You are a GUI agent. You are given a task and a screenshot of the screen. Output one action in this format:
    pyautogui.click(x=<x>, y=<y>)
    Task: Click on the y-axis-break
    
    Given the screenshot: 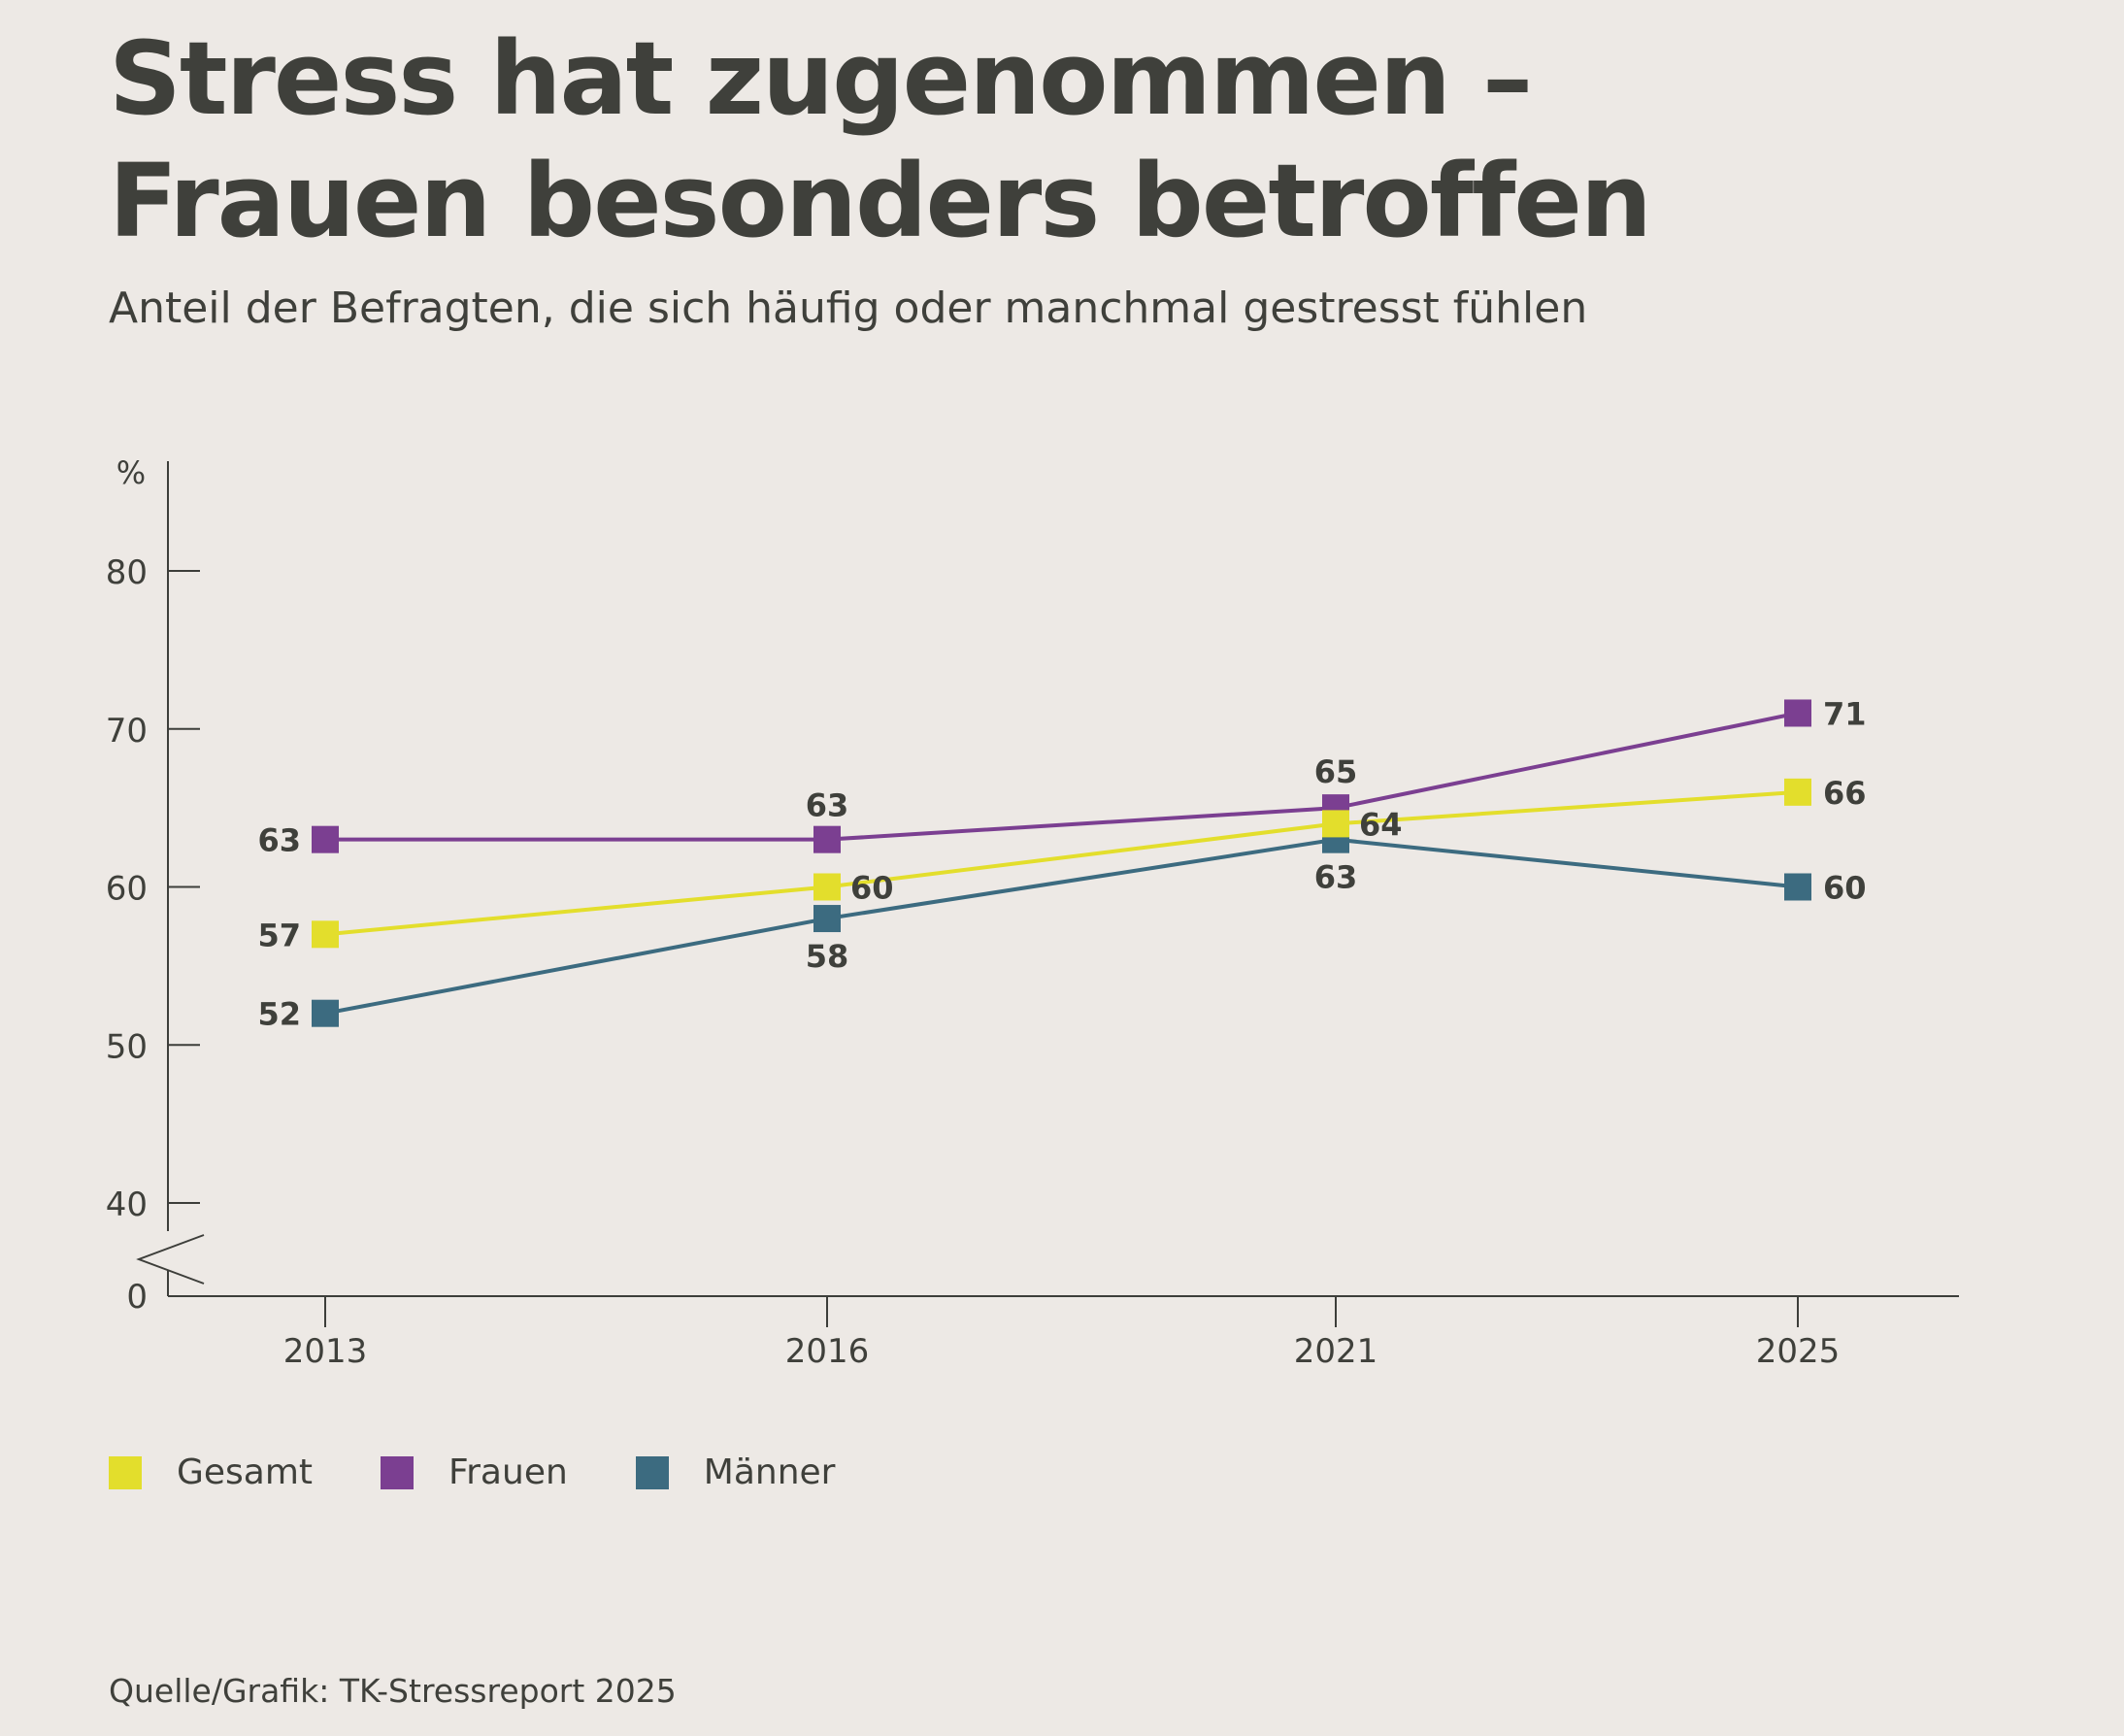 What is the action you would take?
    pyautogui.click(x=170, y=1259)
    